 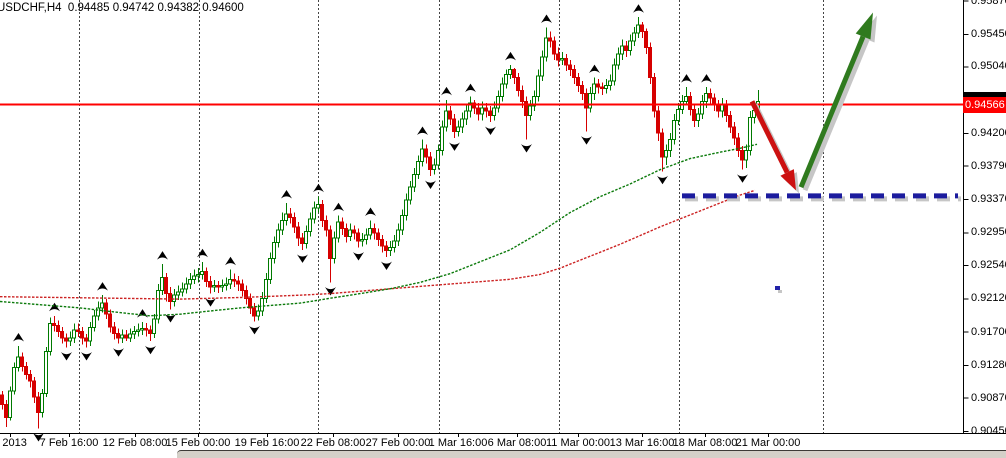 I want to click on time-axis-label: 22 Feb 08:00, so click(x=333, y=443).